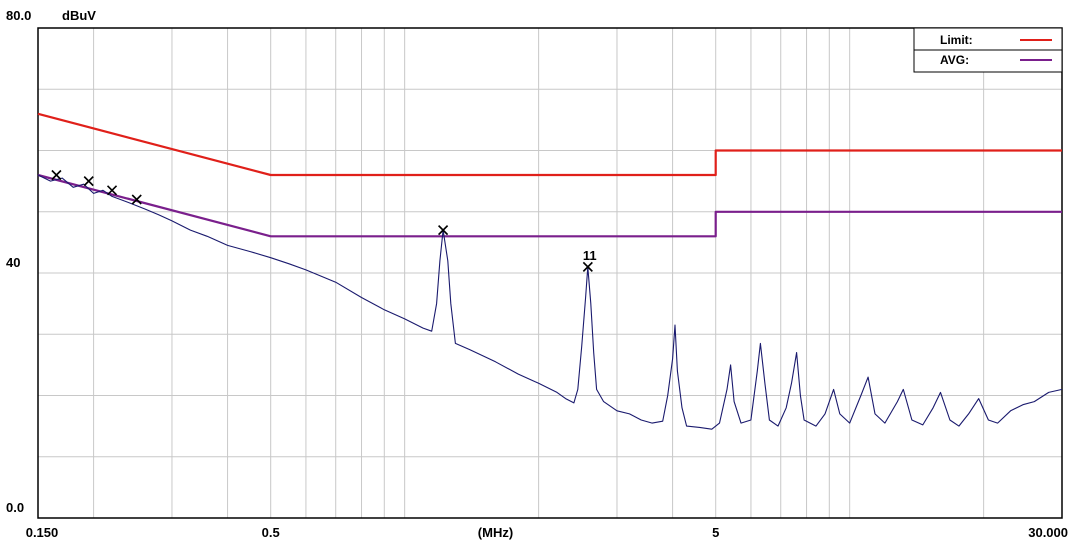  Describe the element at coordinates (271, 532) in the screenshot. I see `x-tick-label: 0.5` at that location.